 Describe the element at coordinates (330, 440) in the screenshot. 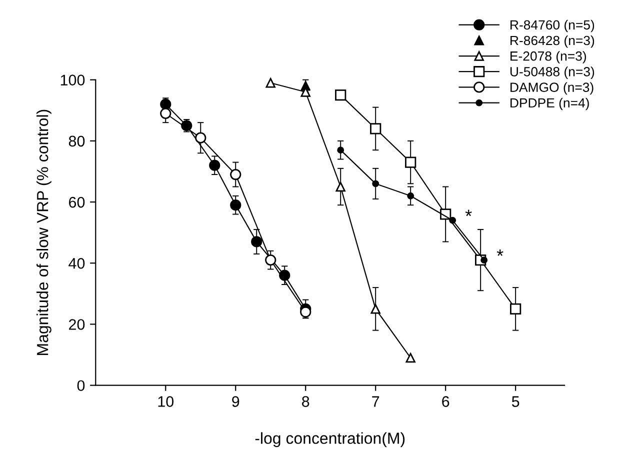

I see `x-axis-title: -log concentration(M)` at that location.